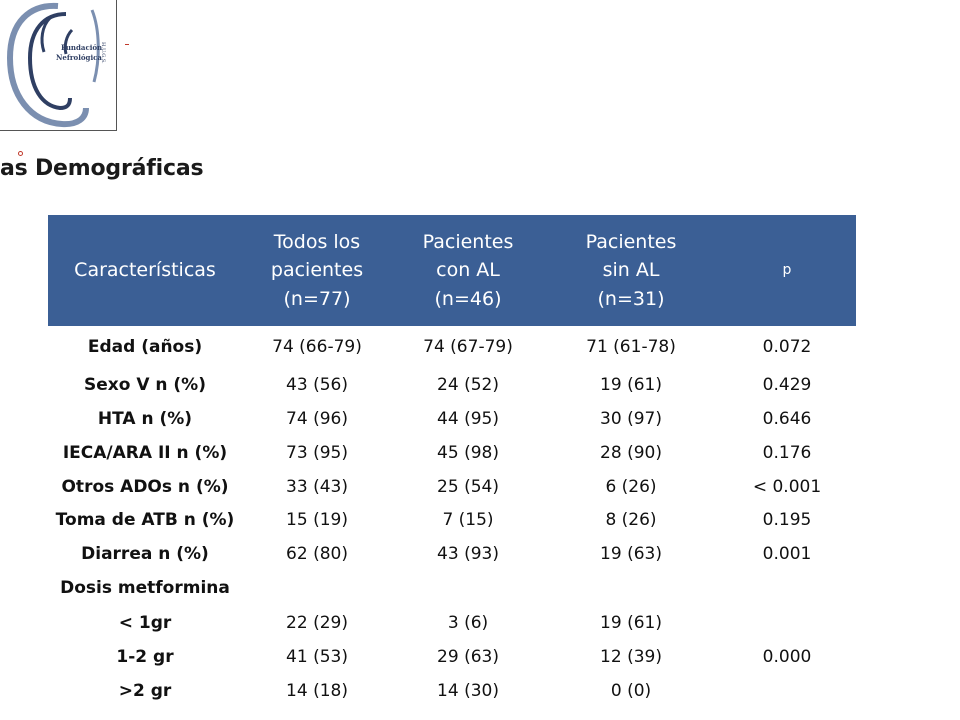 The width and height of the screenshot is (960, 720). I want to click on header-p: p, so click(787, 270).